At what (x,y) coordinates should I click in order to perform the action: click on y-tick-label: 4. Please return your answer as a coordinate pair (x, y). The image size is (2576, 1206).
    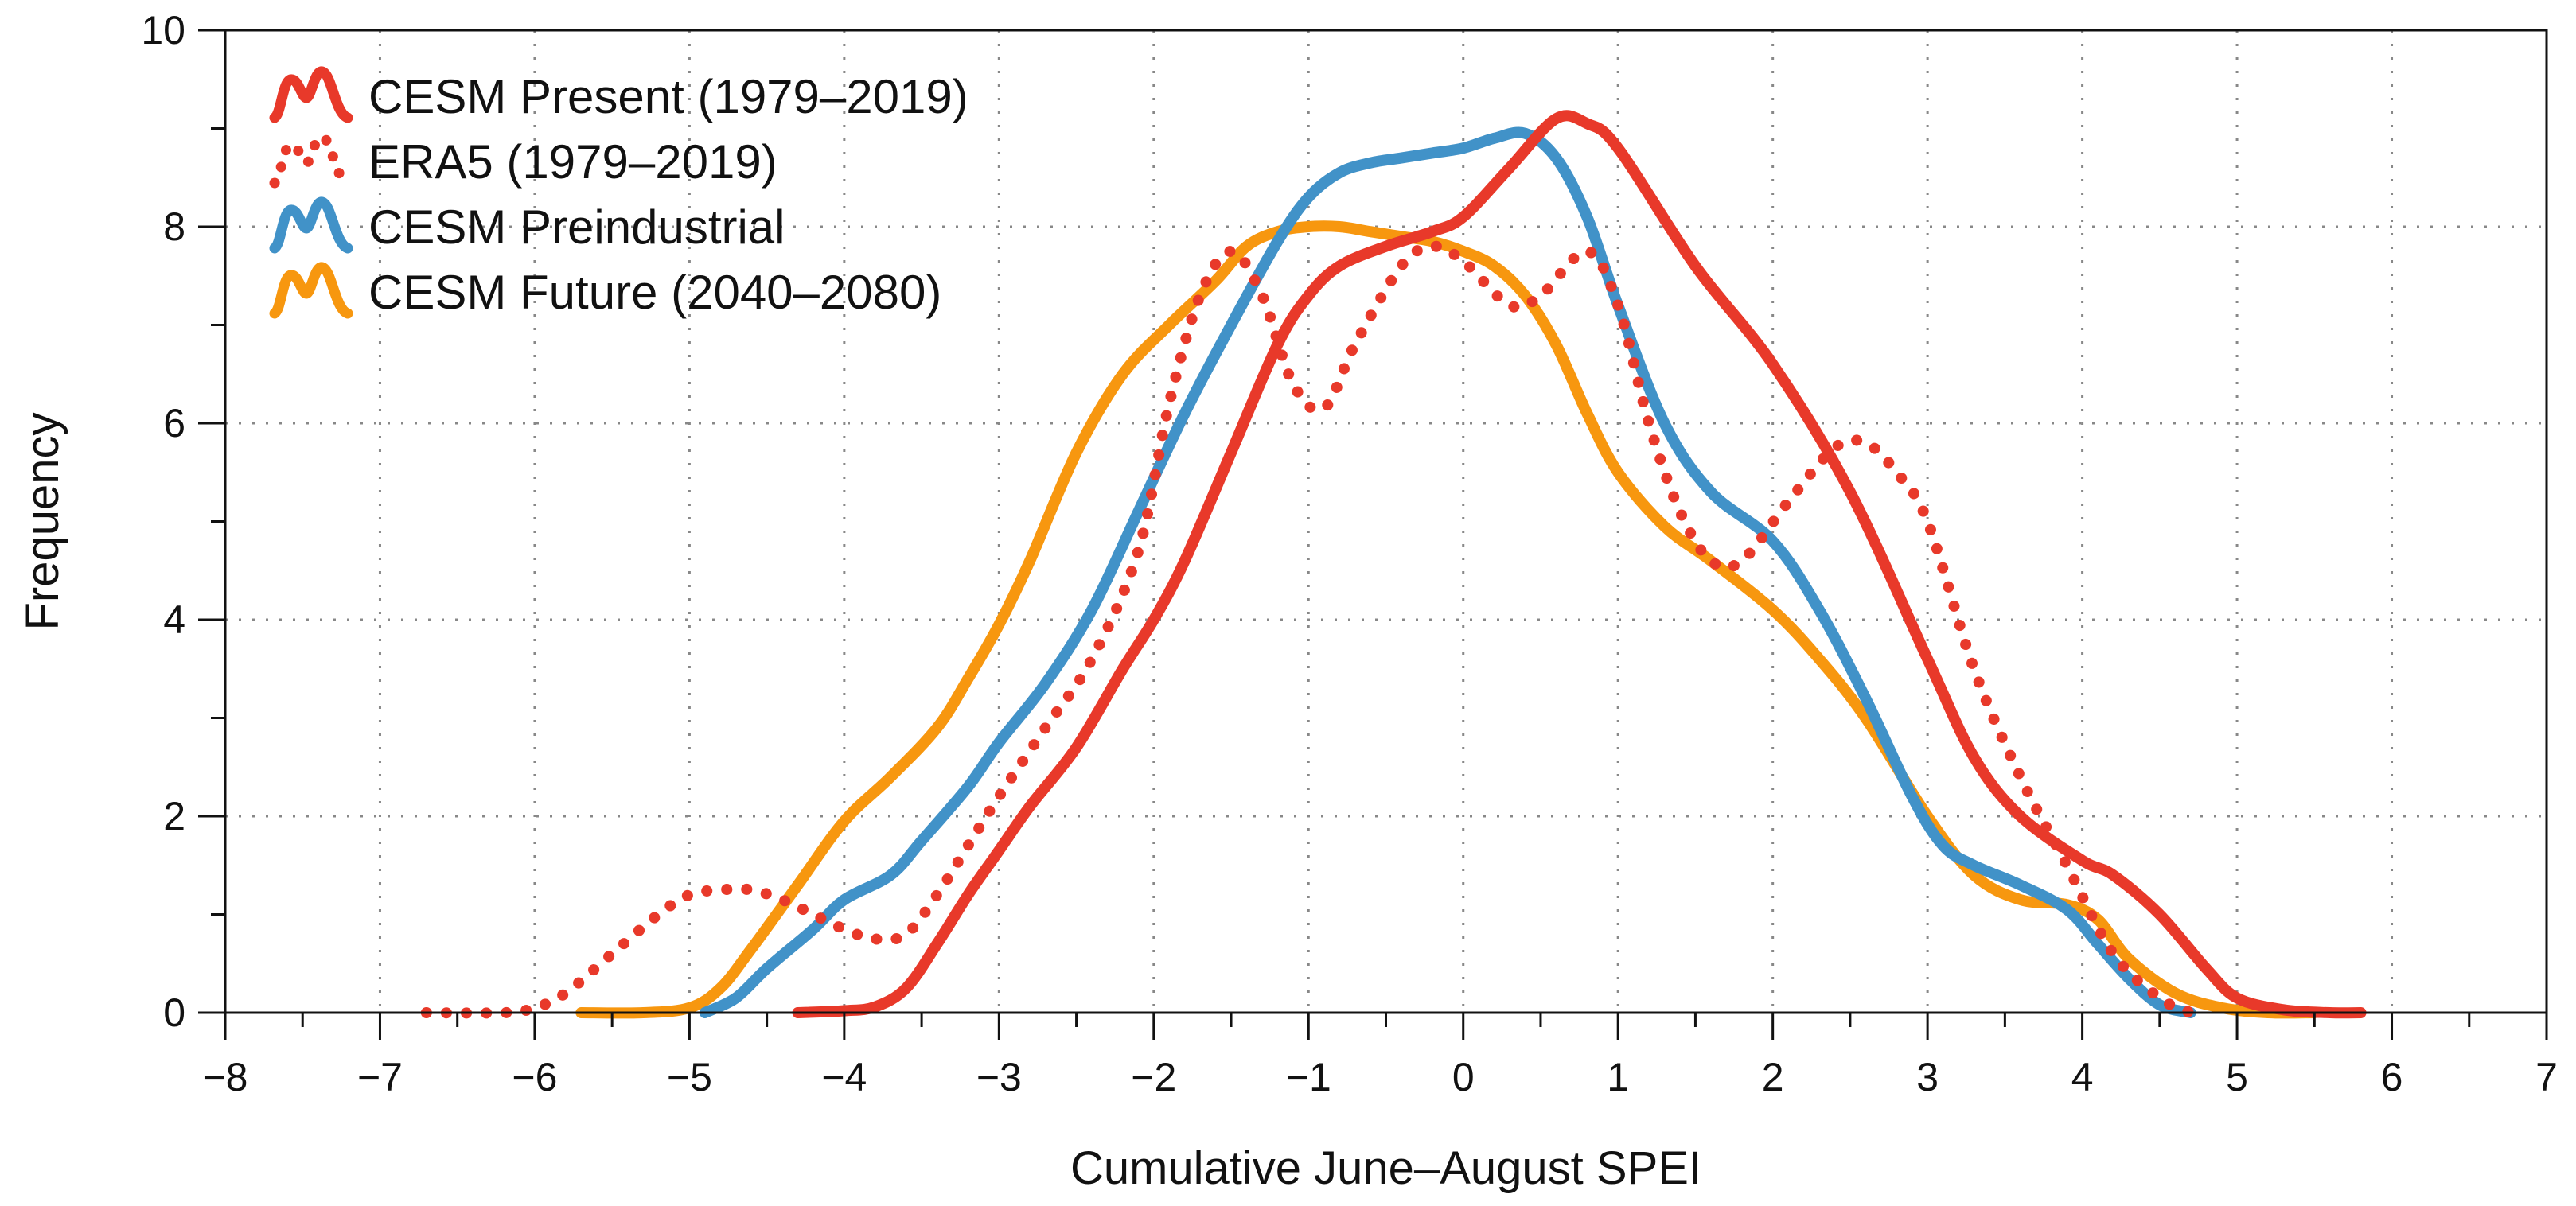
    Looking at the image, I should click on (174, 619).